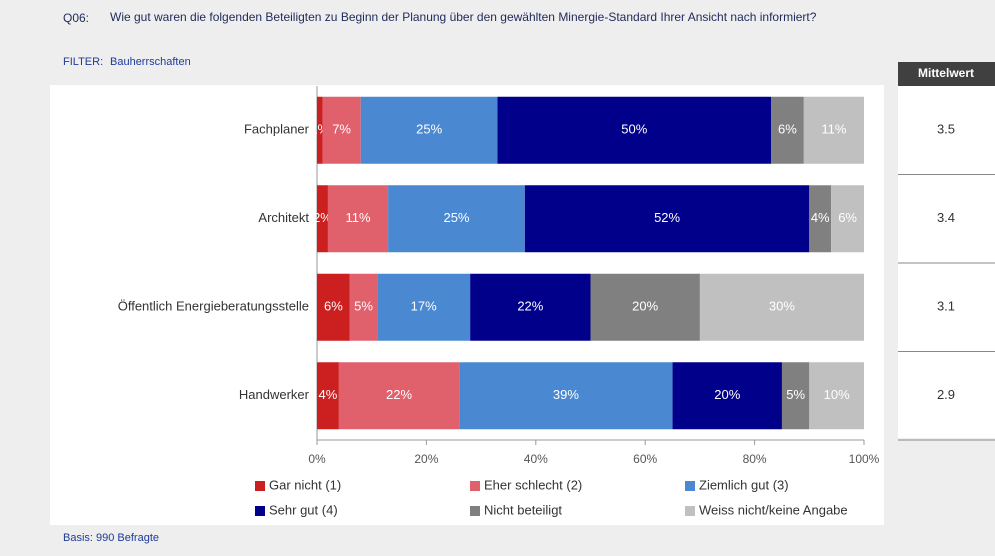 The height and width of the screenshot is (556, 995). What do you see at coordinates (111, 538) in the screenshot?
I see `footer: Basis: 990 Befragte` at bounding box center [111, 538].